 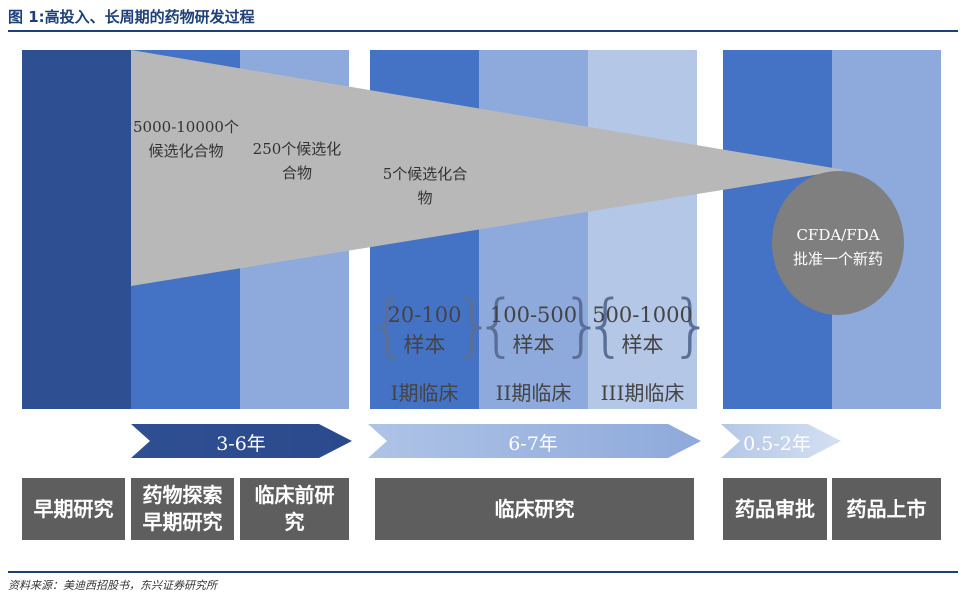 What do you see at coordinates (424, 393) in the screenshot?
I see `phase-1-label: I期临床` at bounding box center [424, 393].